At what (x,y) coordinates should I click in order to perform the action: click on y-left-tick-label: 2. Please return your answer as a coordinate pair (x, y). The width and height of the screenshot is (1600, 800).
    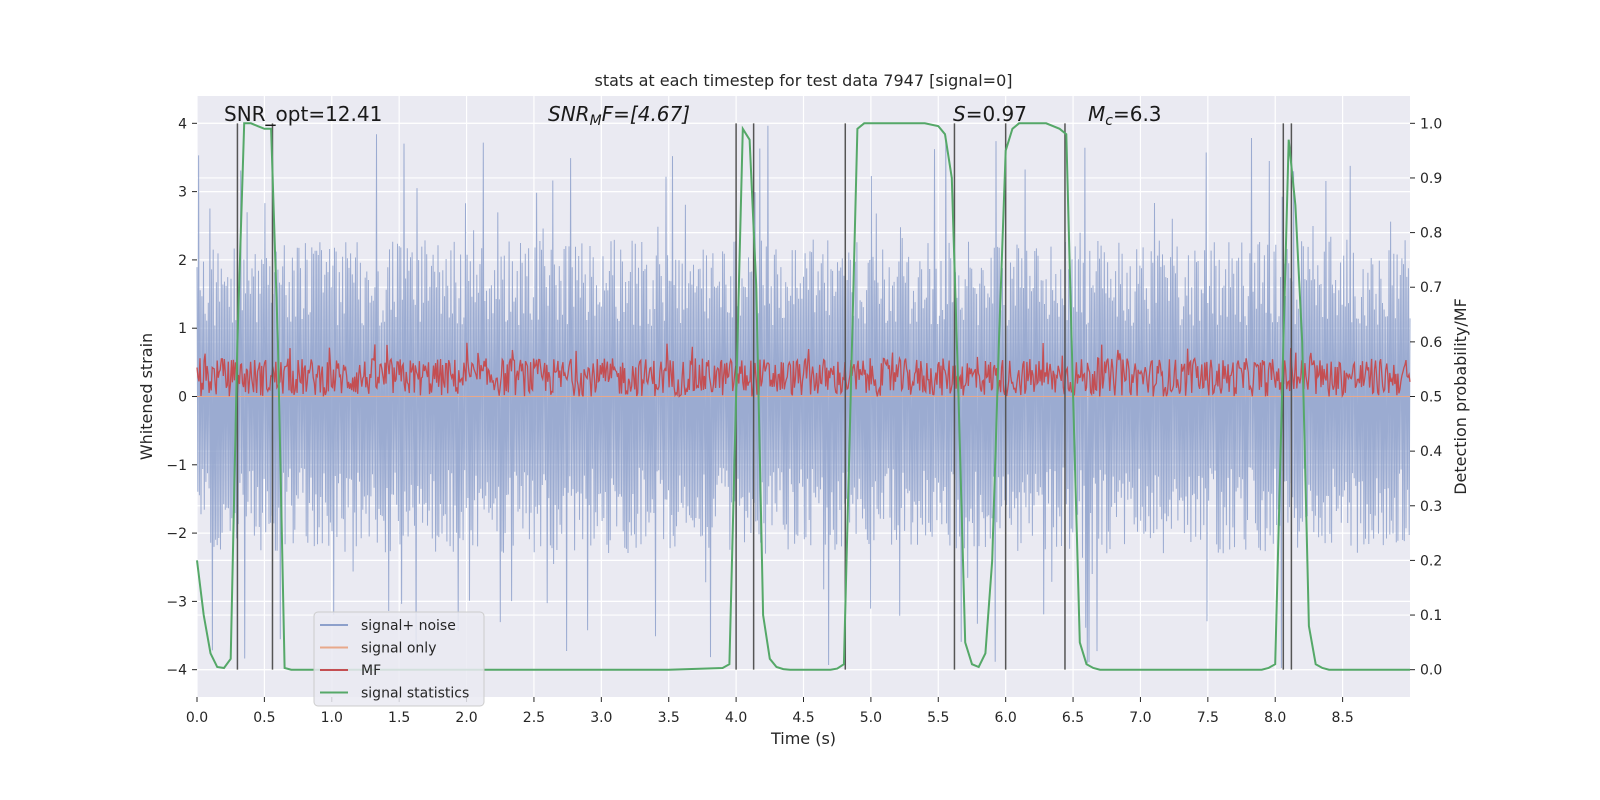
    Looking at the image, I should click on (182, 261).